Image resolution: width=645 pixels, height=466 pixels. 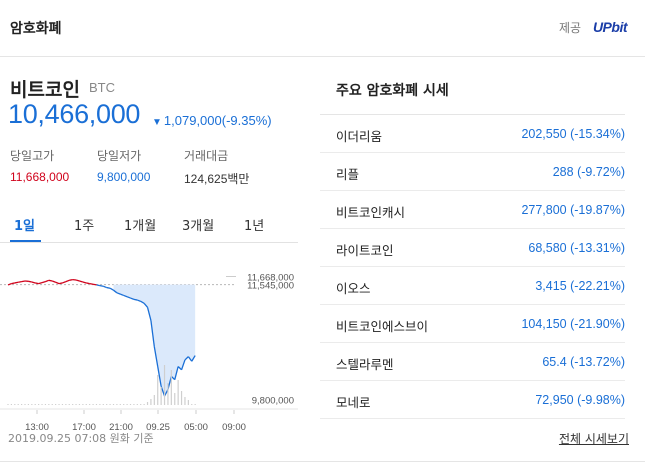 What do you see at coordinates (140, 226) in the screenshot?
I see `tab-1m: 1개월` at bounding box center [140, 226].